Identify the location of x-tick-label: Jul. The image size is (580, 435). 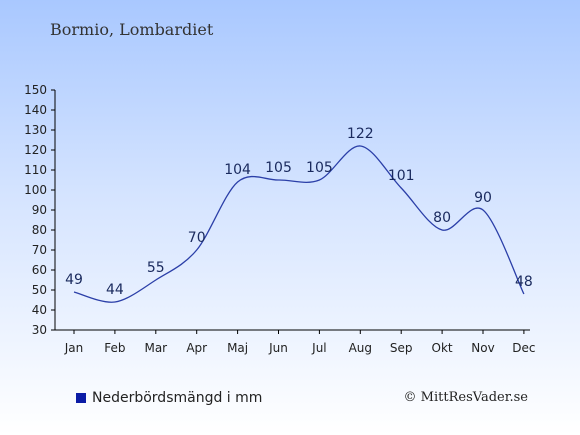
(318, 348).